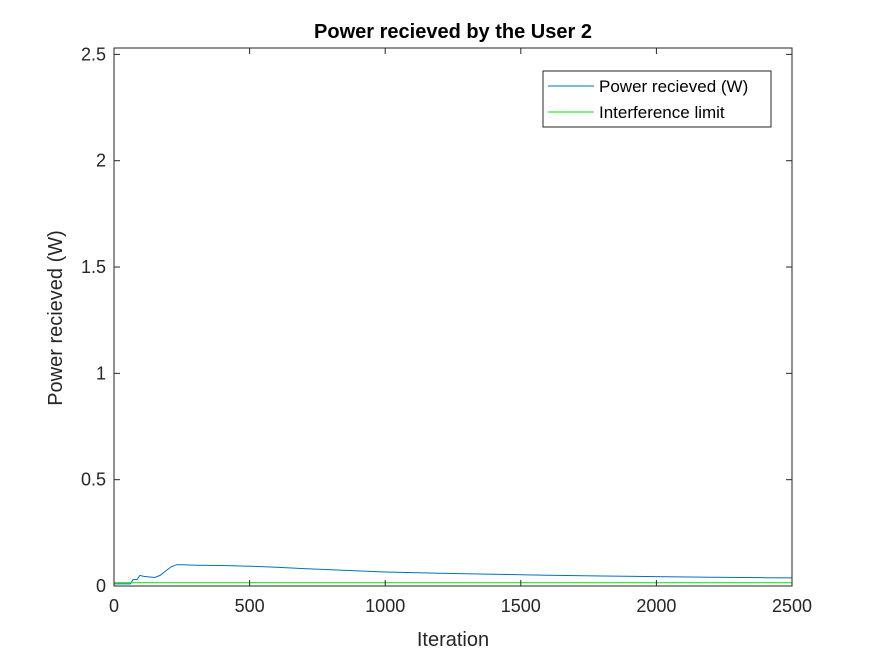  I want to click on x-tick-label: 2500, so click(792, 606).